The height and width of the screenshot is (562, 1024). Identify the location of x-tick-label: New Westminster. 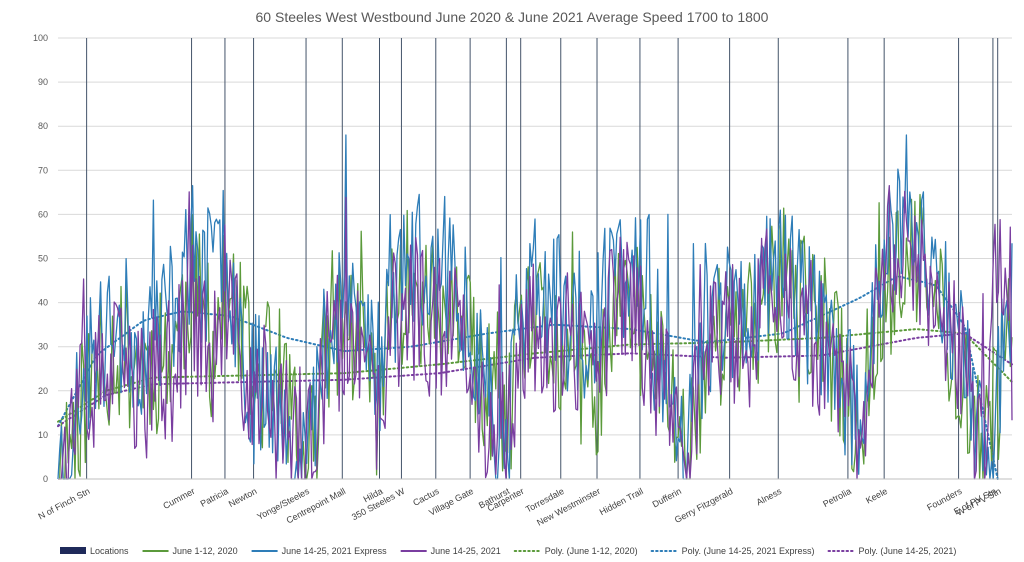
(568, 507).